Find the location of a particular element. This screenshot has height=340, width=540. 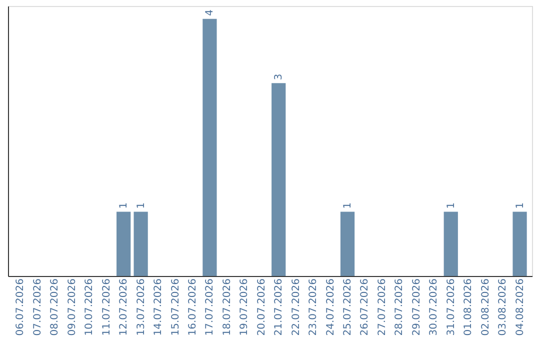

x-tick-label: 09.07.2026 is located at coordinates (72, 307).